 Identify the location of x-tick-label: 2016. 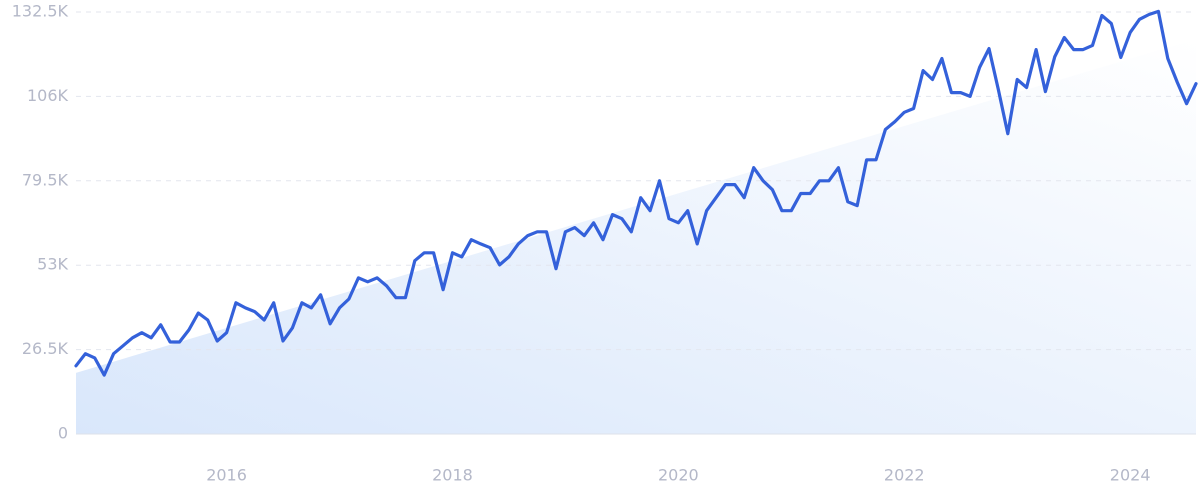
(226, 475).